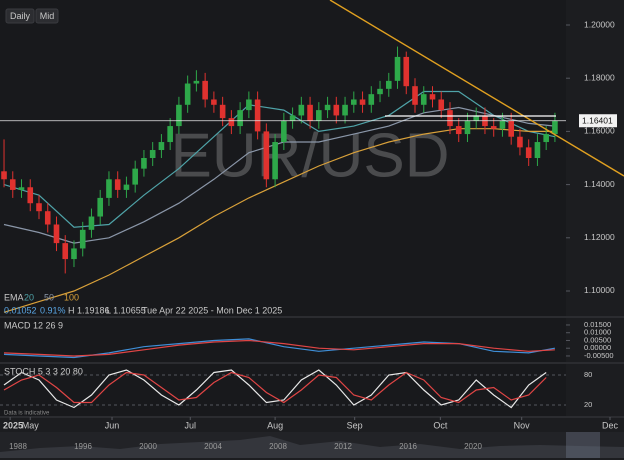  Describe the element at coordinates (597, 120) in the screenshot. I see `price-label: 1.16401` at that location.